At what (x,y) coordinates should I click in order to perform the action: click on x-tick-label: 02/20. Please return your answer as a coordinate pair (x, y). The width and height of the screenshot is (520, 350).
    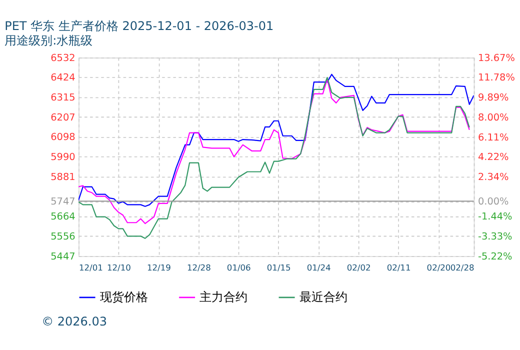
    Looking at the image, I should click on (438, 267).